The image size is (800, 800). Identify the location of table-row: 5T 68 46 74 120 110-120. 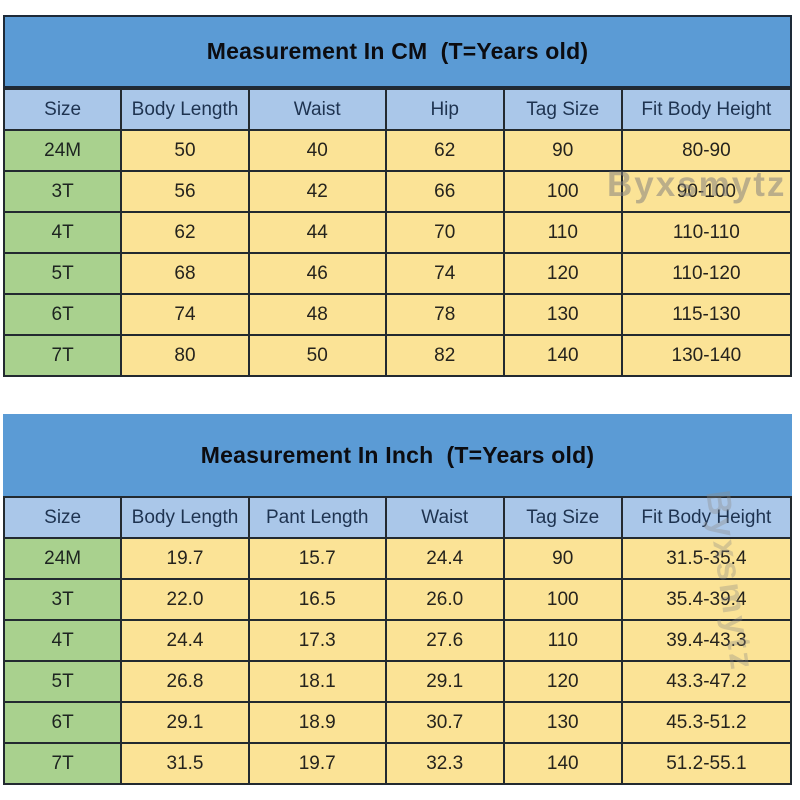
(397, 273).